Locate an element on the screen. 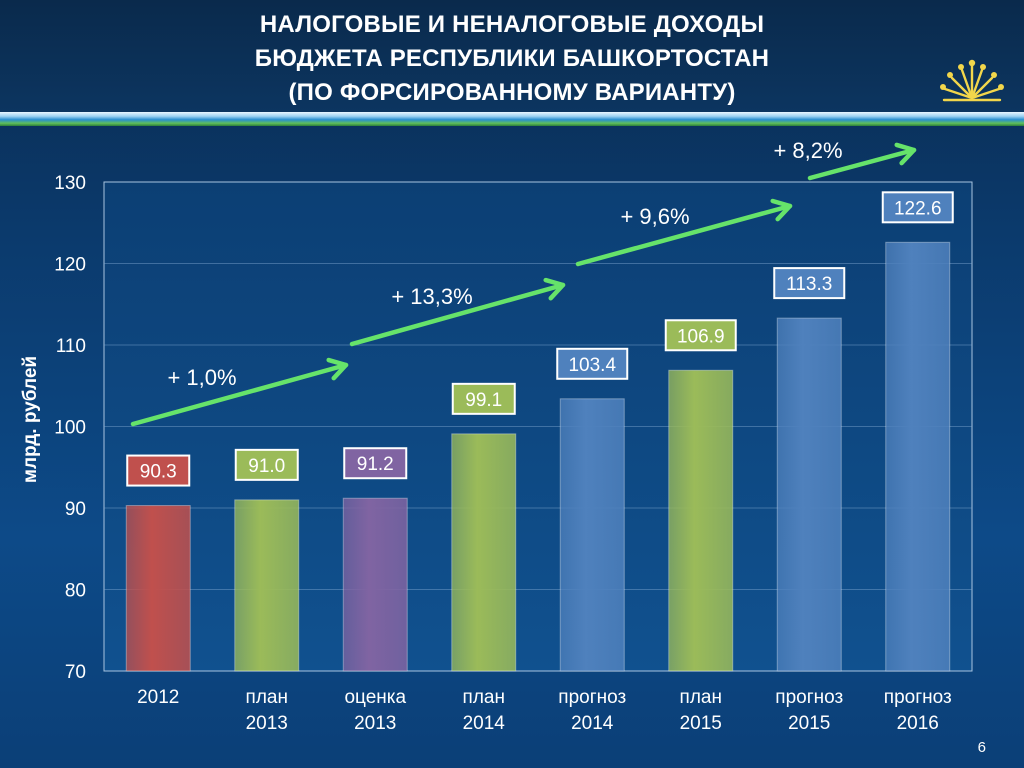 The height and width of the screenshot is (768, 1024). data-label: 103.4 is located at coordinates (592, 365).